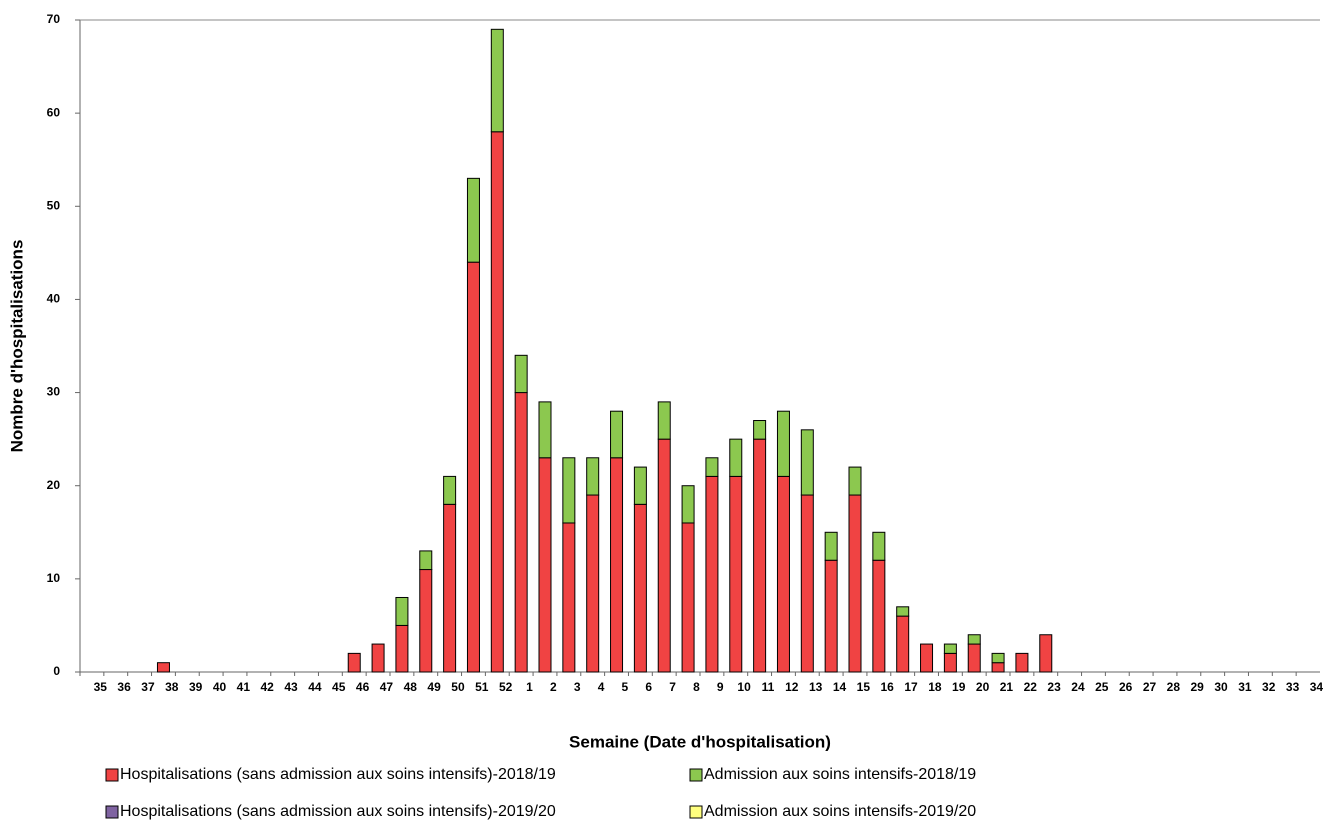  I want to click on x-tick-label: 51, so click(482, 687).